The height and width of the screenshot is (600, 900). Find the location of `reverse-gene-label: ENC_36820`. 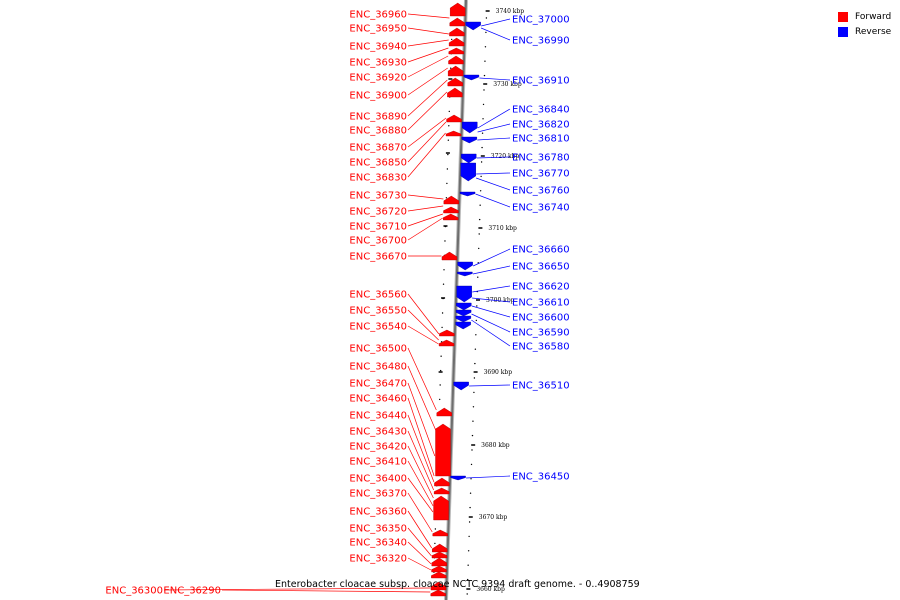

reverse-gene-label: ENC_36820 is located at coordinates (541, 125).